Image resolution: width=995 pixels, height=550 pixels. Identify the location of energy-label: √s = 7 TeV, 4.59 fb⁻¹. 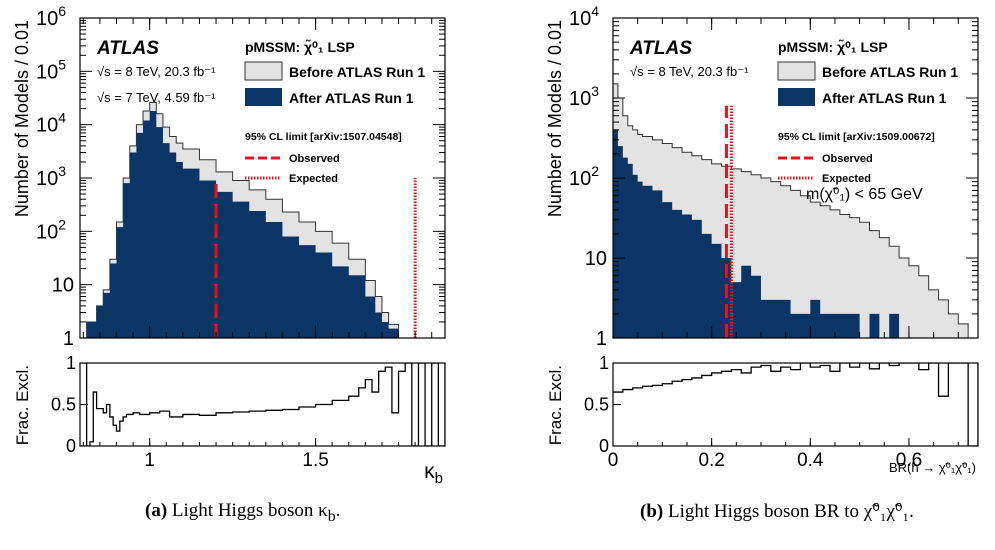
(156, 97).